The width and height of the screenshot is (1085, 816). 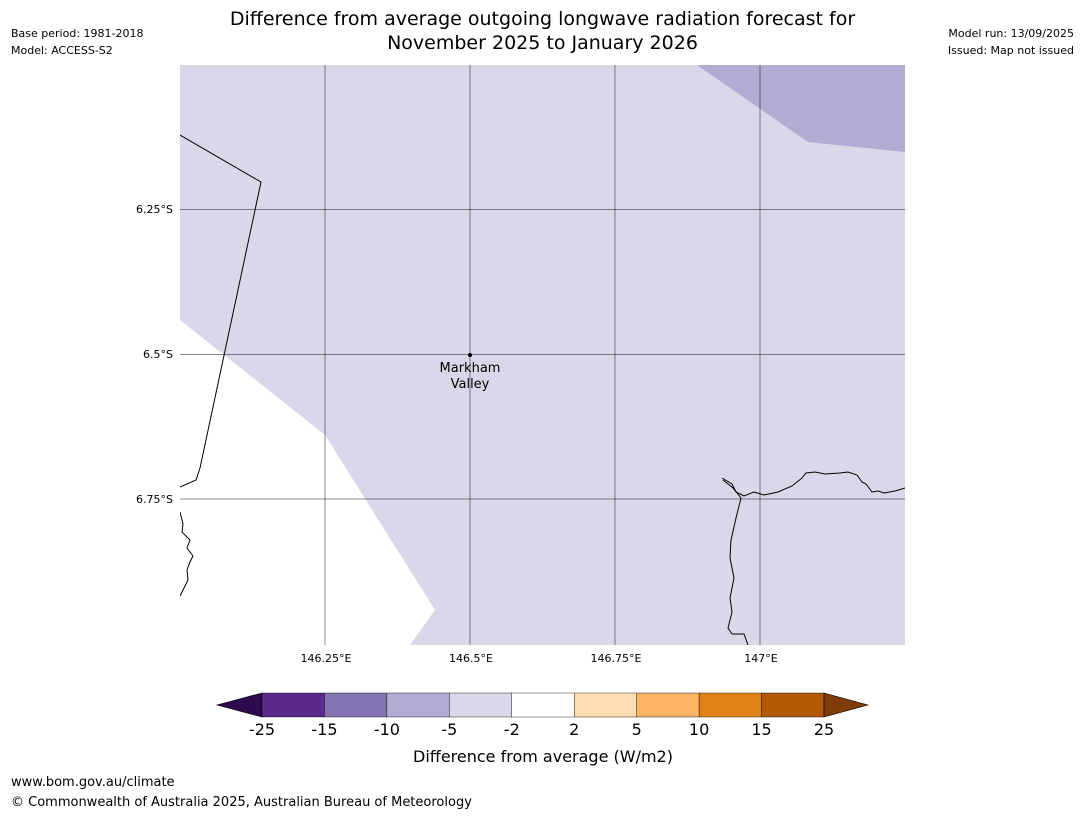 What do you see at coordinates (542, 43) in the screenshot?
I see `title-line-2: November 2025 to January 2026` at bounding box center [542, 43].